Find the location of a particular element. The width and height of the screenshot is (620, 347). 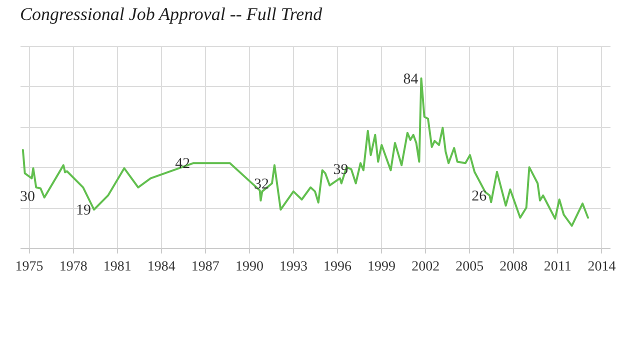

x-tick-label: 2011 is located at coordinates (558, 267).